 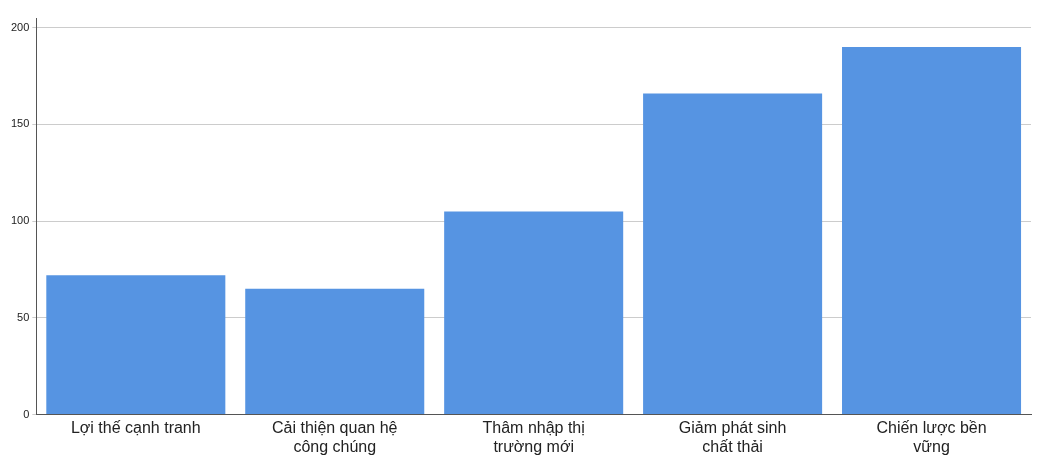 I want to click on x-tick-label: Lợi thế cạnh tranh, so click(x=135, y=427).